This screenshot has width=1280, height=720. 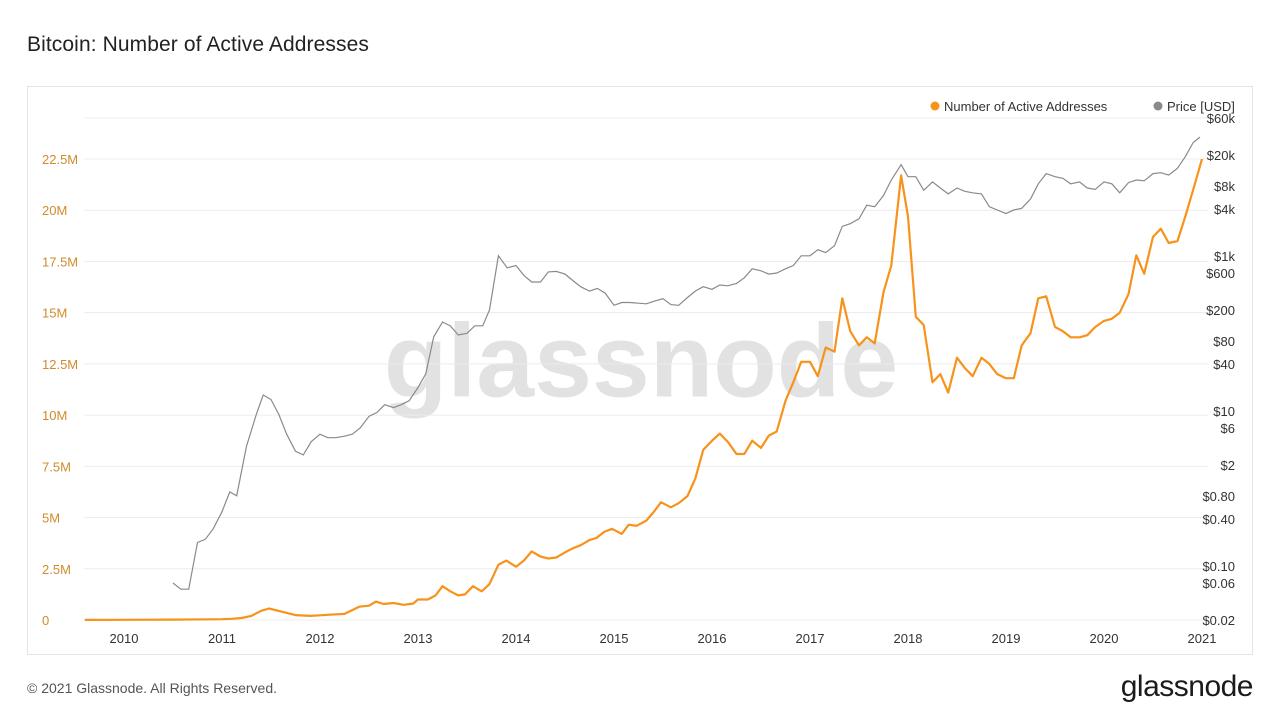 I want to click on legend-item-price: Price [USD], so click(x=1194, y=106).